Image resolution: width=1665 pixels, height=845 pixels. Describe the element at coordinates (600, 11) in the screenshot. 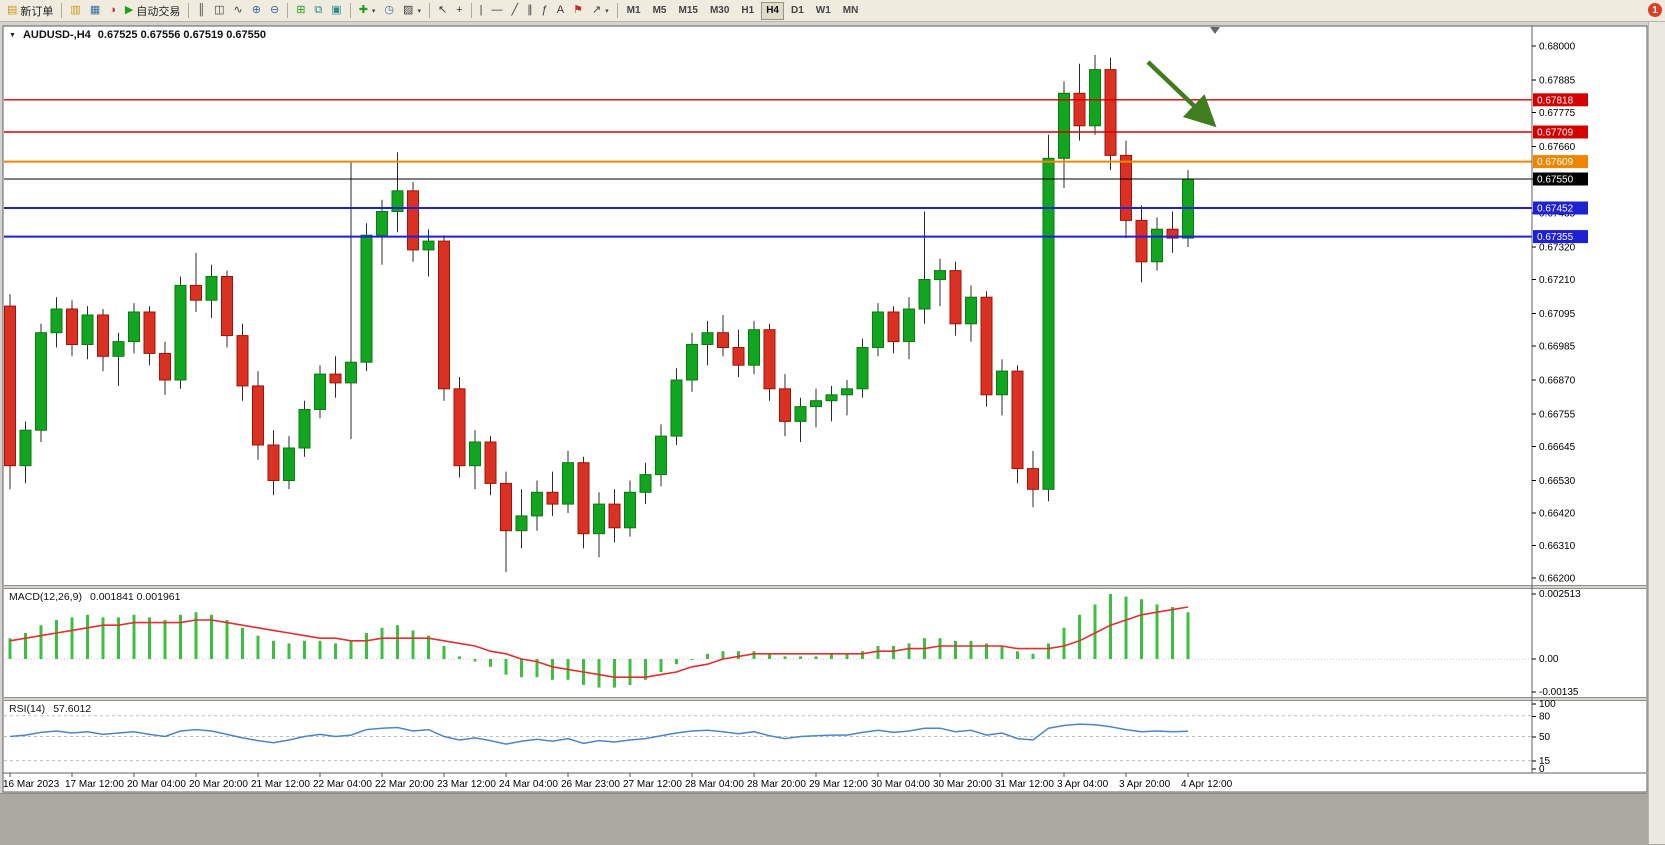

I see `arrows-tool-button: ↗ ▾` at that location.